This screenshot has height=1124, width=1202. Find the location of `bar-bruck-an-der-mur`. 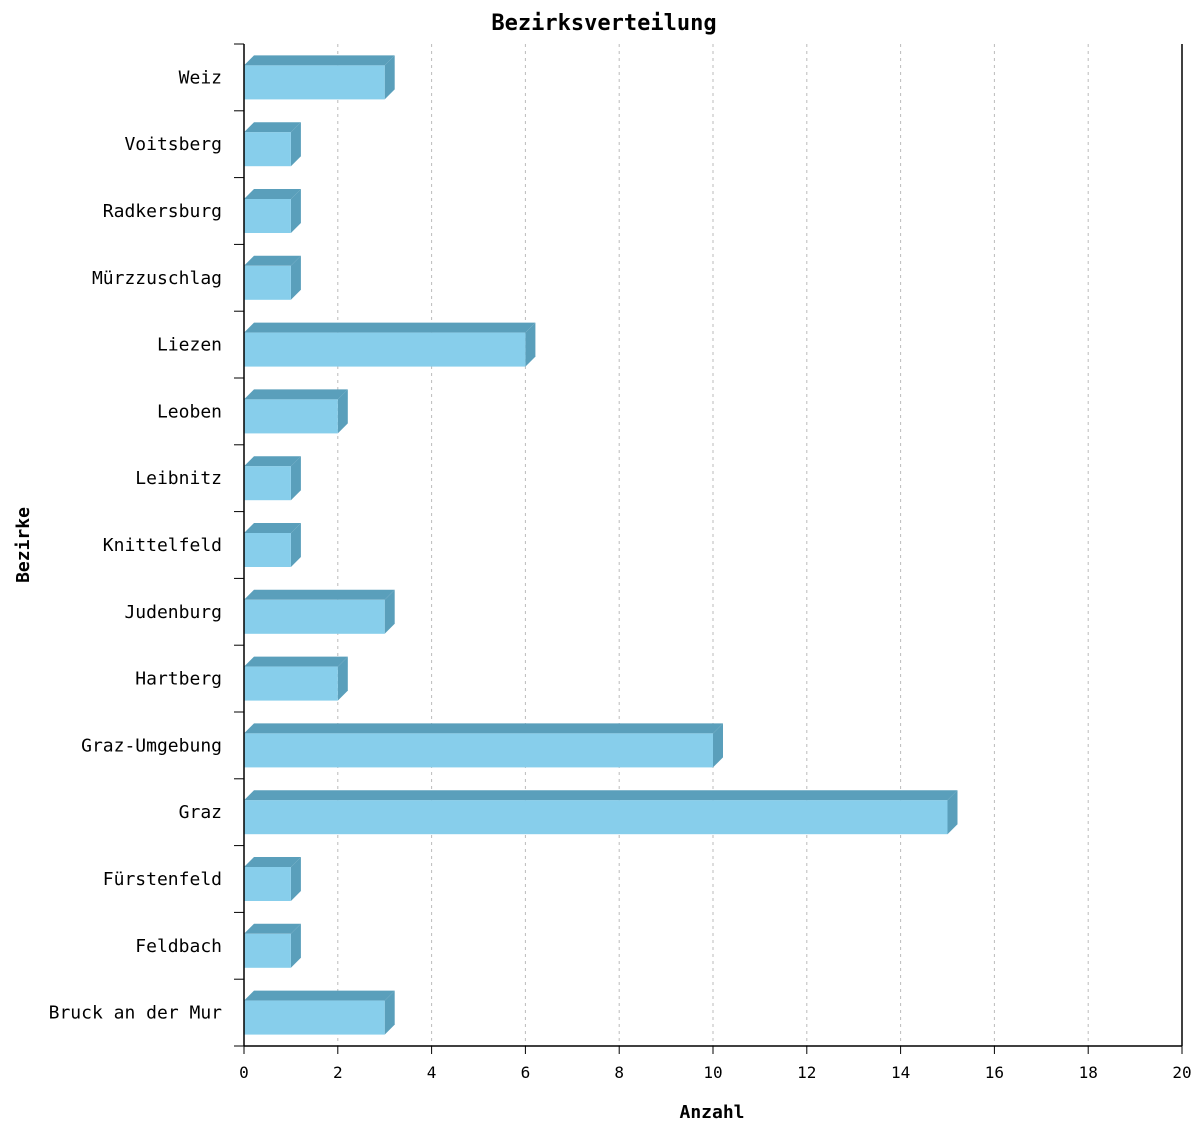

bar-bruck-an-der-mur is located at coordinates (319, 1012).